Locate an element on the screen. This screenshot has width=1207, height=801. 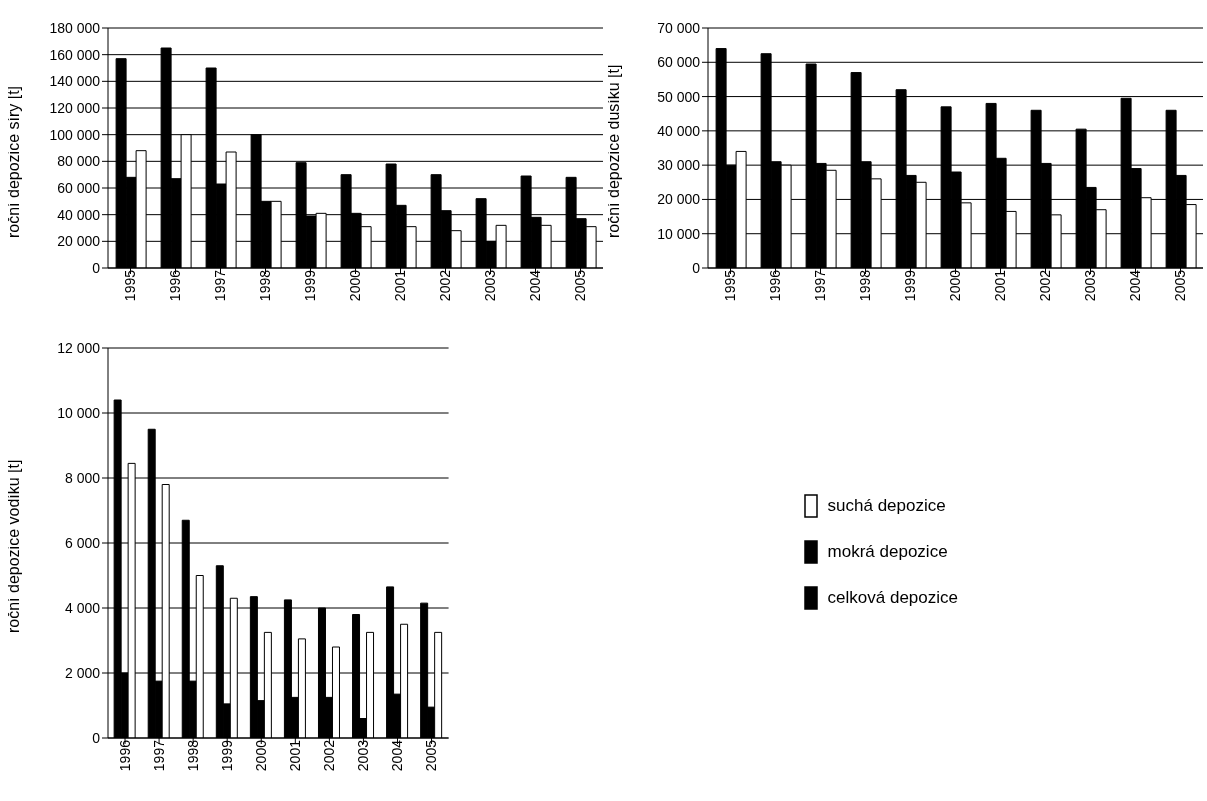
y-tick-label: 6 000 is located at coordinates (82, 542).